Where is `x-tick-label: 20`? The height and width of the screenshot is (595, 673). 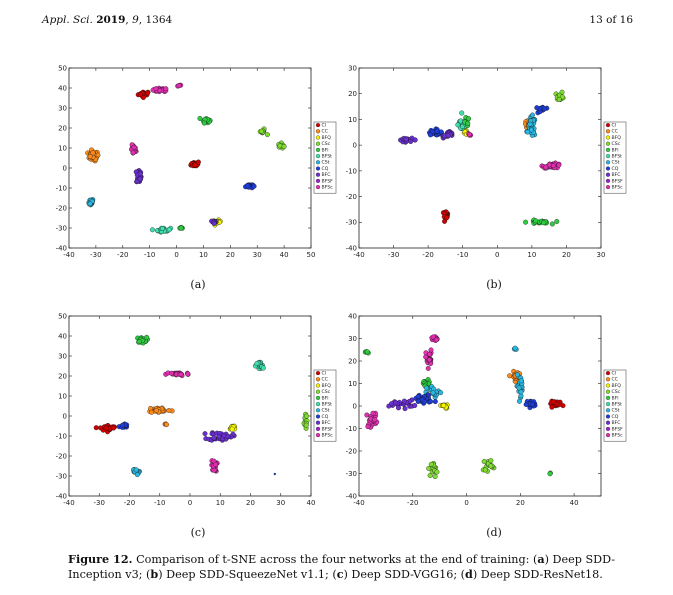 x-tick-label: 20 is located at coordinates (520, 503).